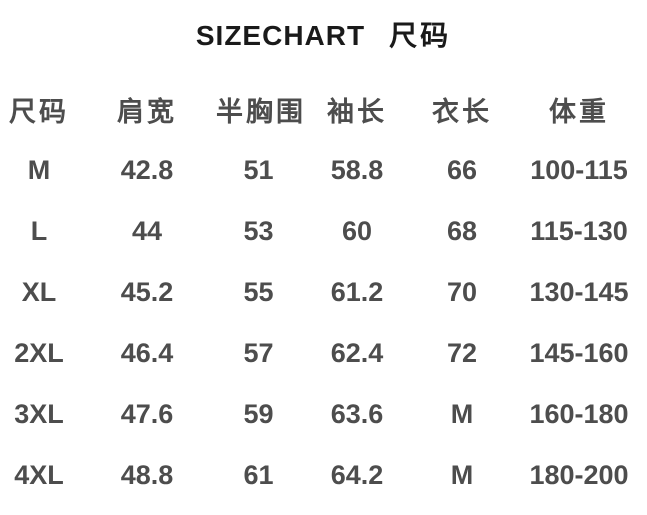 The height and width of the screenshot is (515, 647). Describe the element at coordinates (39, 170) in the screenshot. I see `row-size-label: M` at that location.